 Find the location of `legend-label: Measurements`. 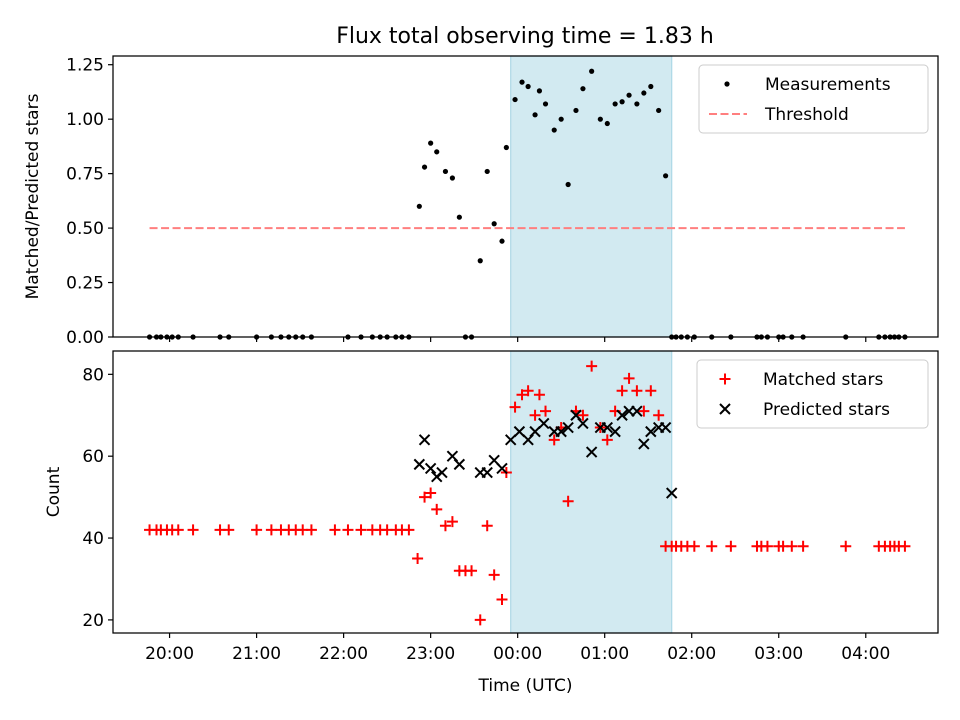

legend-label: Measurements is located at coordinates (828, 85).